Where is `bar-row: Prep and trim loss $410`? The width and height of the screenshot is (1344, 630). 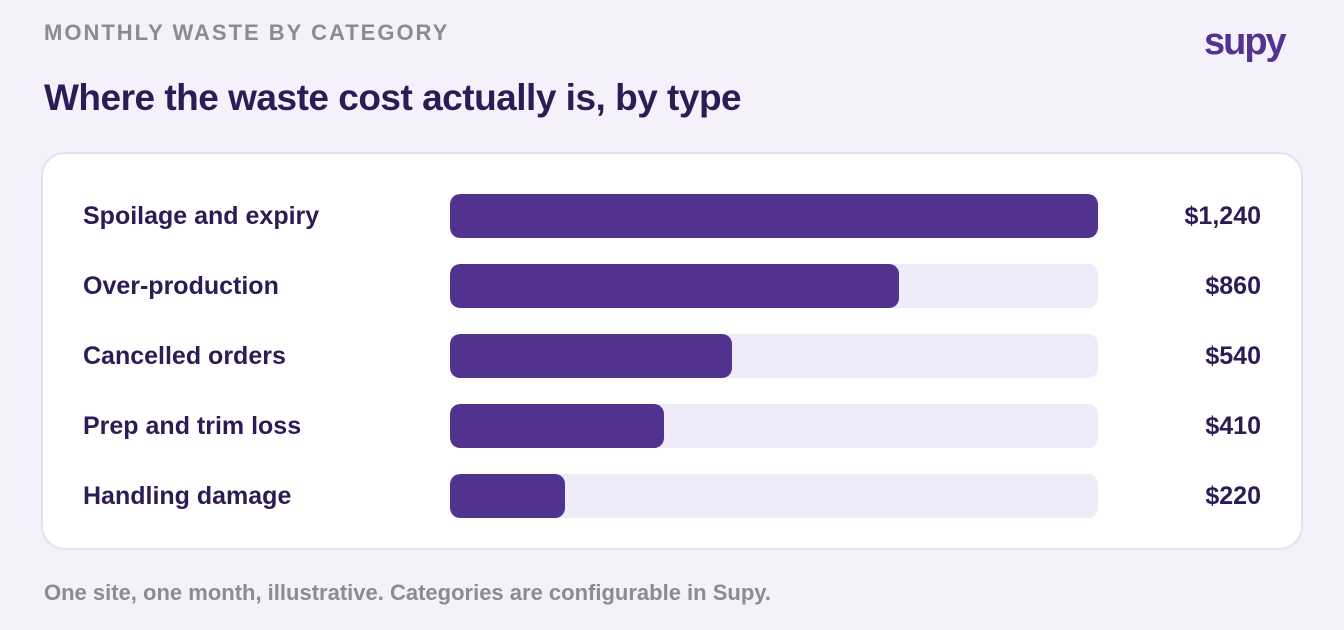
bar-row: Prep and trim loss $410 is located at coordinates (672, 426).